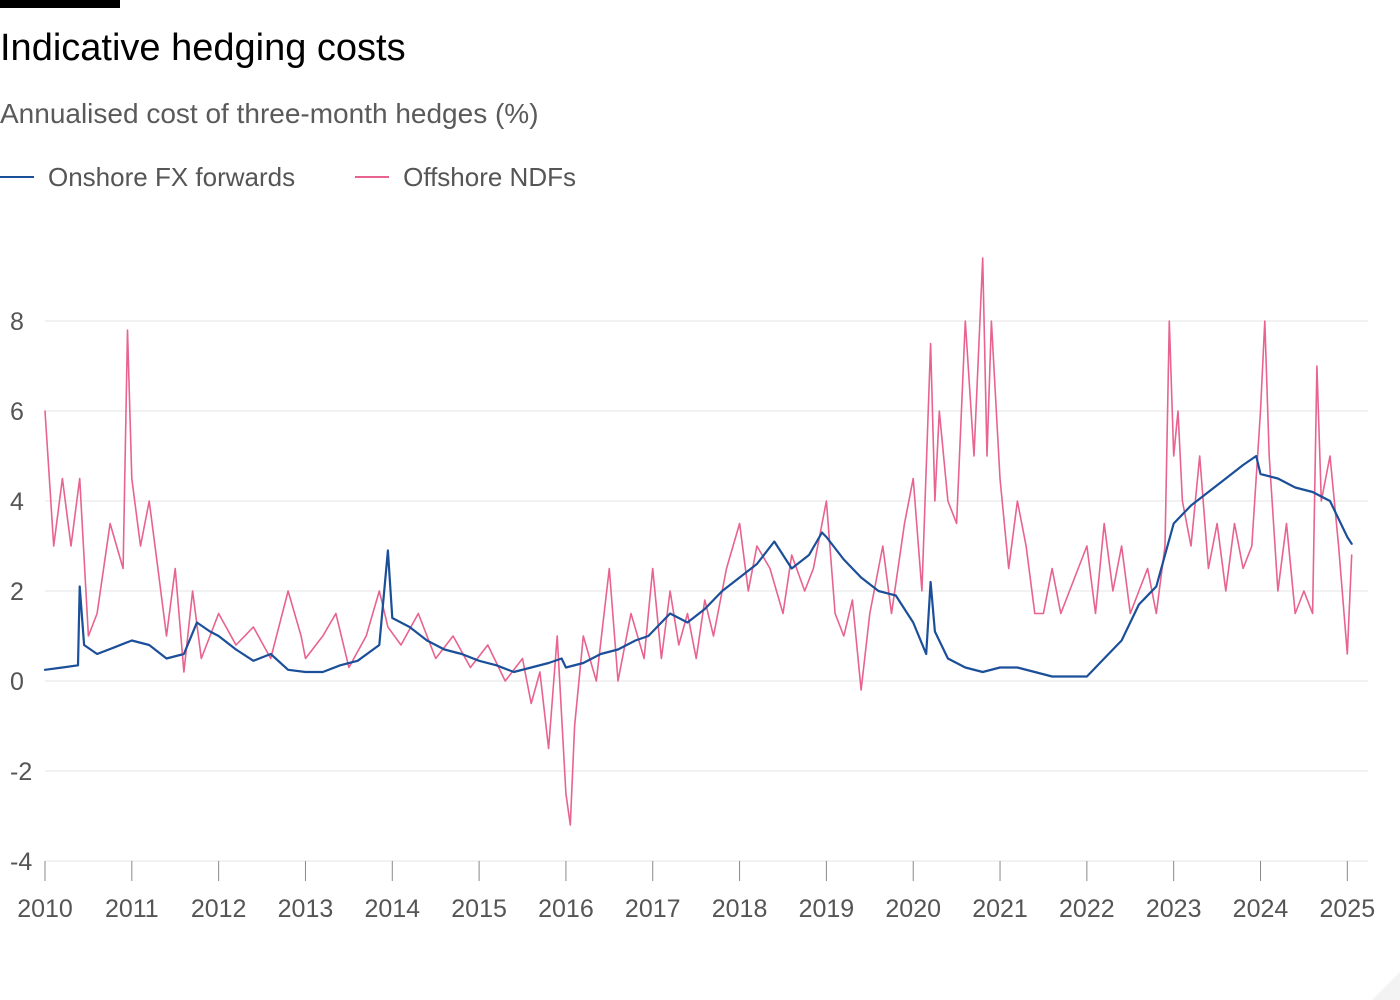  What do you see at coordinates (60, 4) in the screenshot?
I see `brand-bar` at bounding box center [60, 4].